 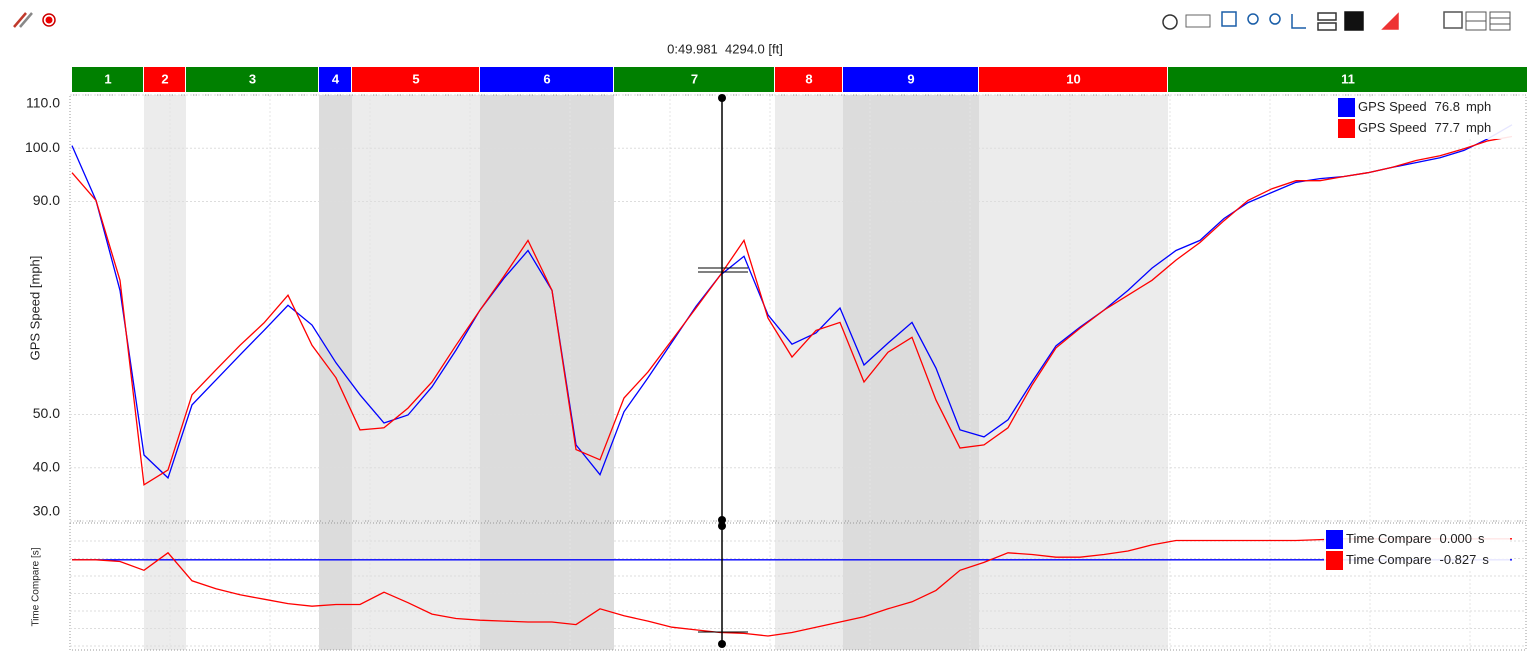 I want to click on segment-label: 8, so click(x=808, y=78).